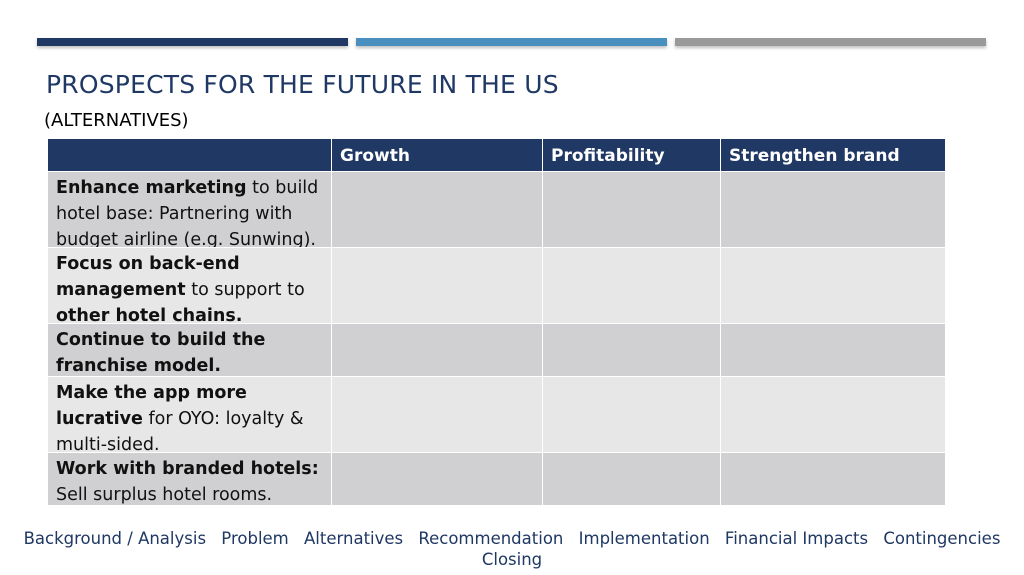  Describe the element at coordinates (354, 538) in the screenshot. I see `nav-link-alternatives: Alternatives` at that location.